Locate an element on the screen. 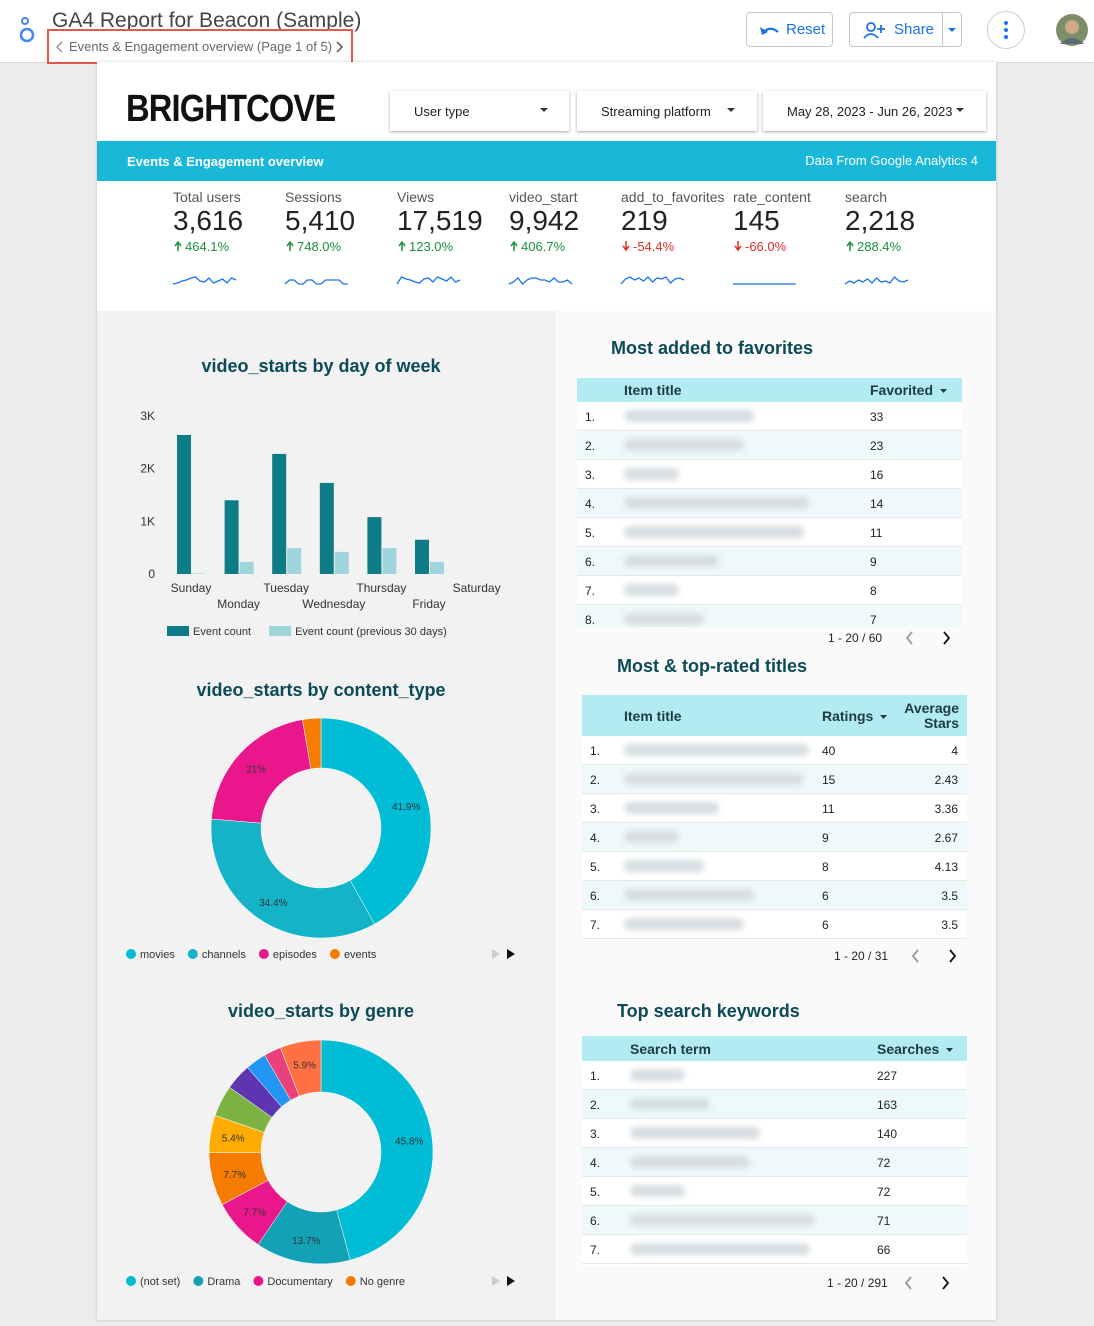 The image size is (1094, 1326). cell-value: 71 is located at coordinates (884, 1221).